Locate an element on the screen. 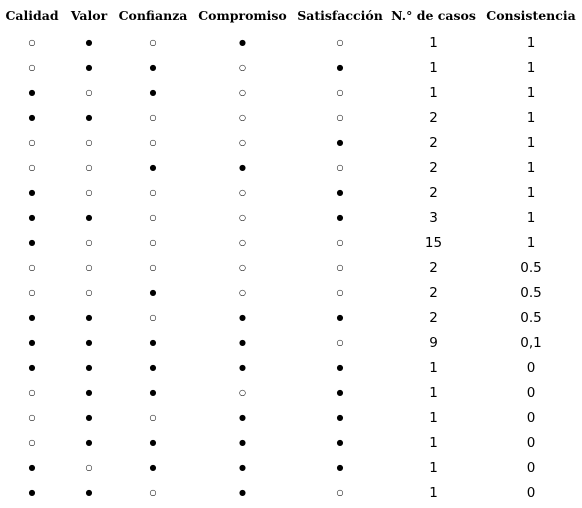 The height and width of the screenshot is (508, 582). table-row: ● ○ ● ○ ○ 1 1 is located at coordinates (291, 92).